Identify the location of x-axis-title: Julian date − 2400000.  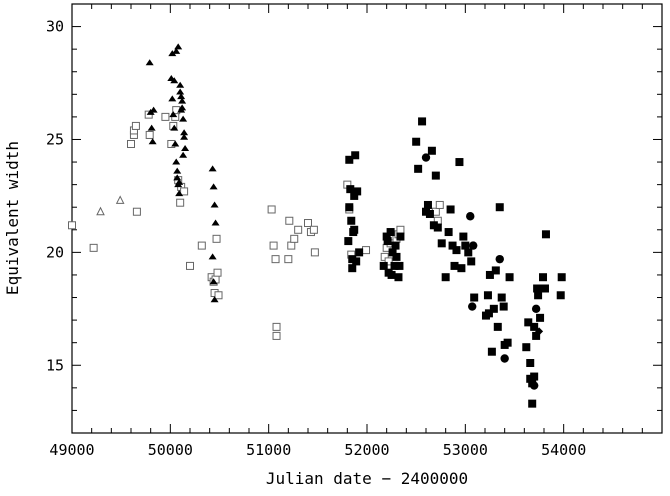
(367, 478).